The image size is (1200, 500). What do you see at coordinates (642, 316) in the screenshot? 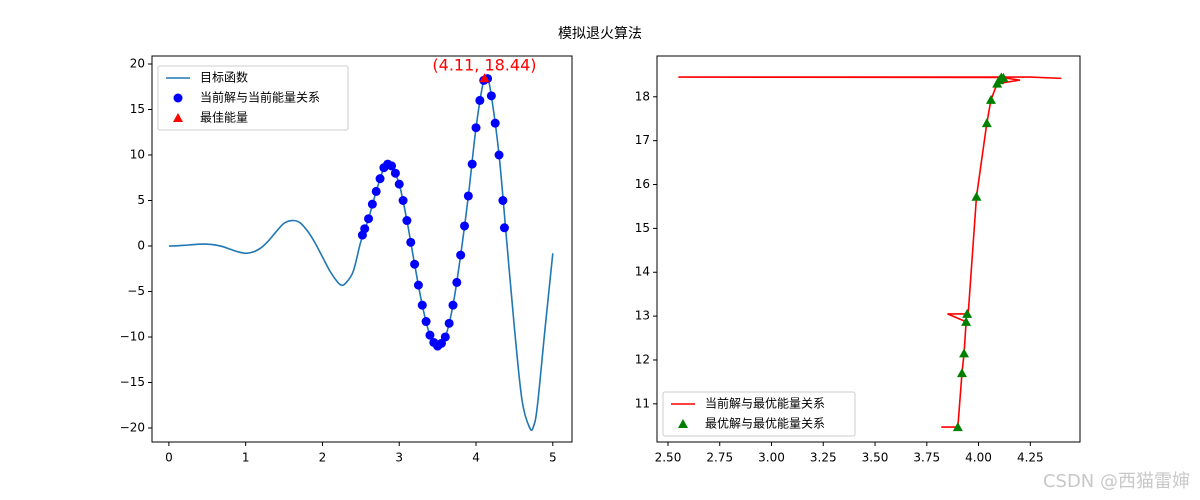
I see `y-tick-label: 13` at bounding box center [642, 316].